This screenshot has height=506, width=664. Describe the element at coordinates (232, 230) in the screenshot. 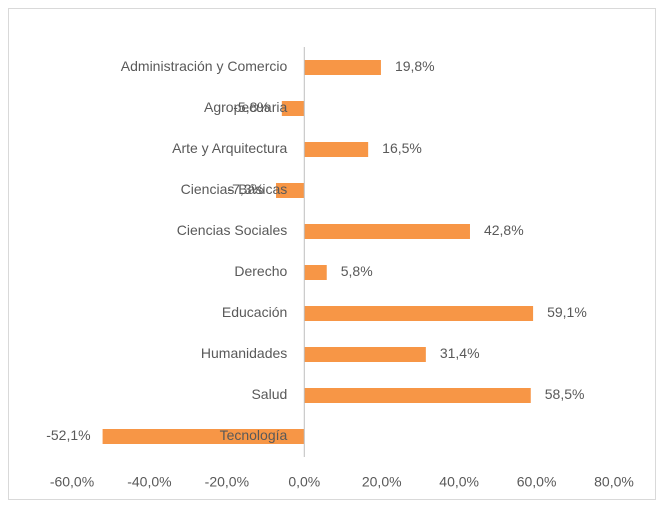

I see `category-label: Ciencias Sociales` at that location.